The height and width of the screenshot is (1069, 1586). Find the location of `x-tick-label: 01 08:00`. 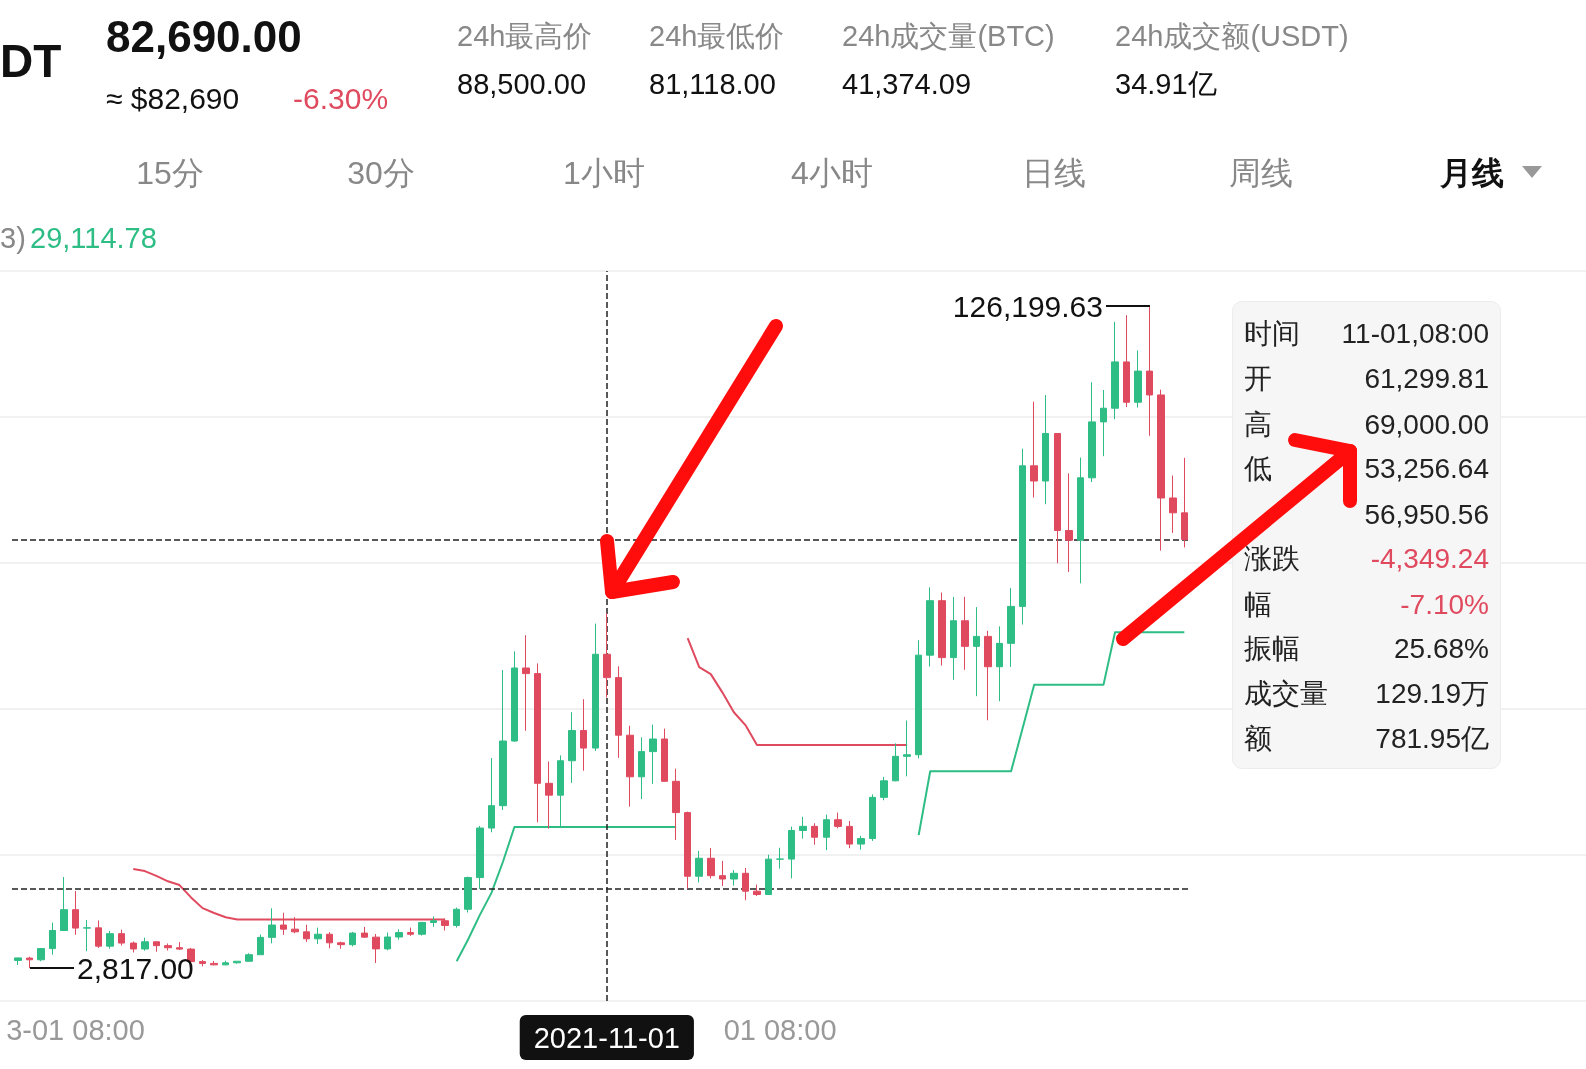

x-tick-label: 01 08:00 is located at coordinates (780, 1029).